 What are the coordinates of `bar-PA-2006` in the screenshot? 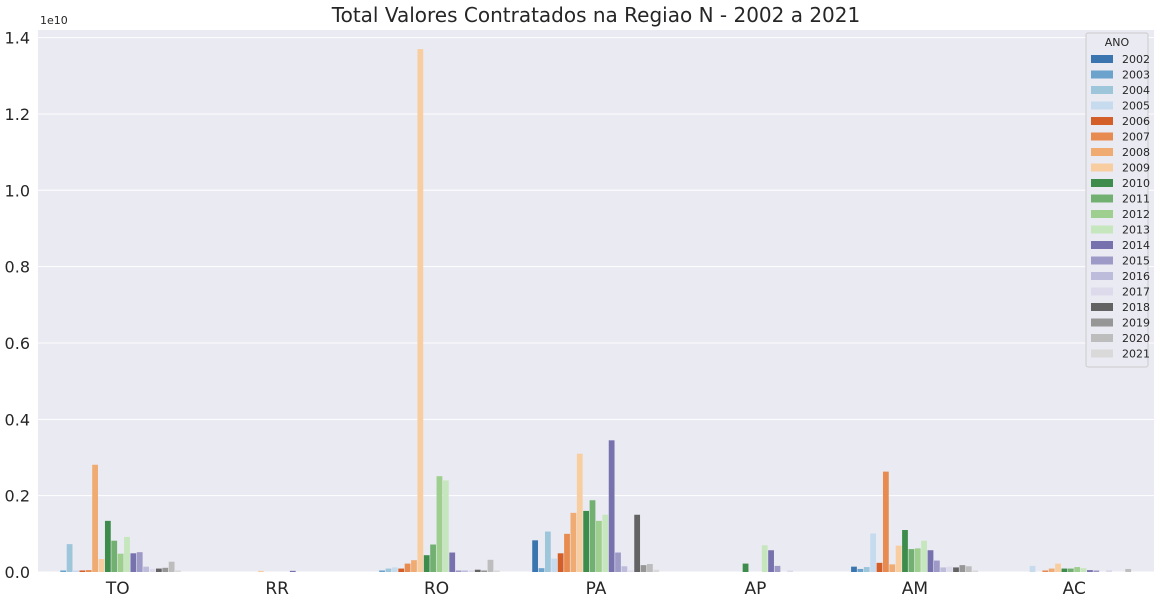 It's located at (560, 562).